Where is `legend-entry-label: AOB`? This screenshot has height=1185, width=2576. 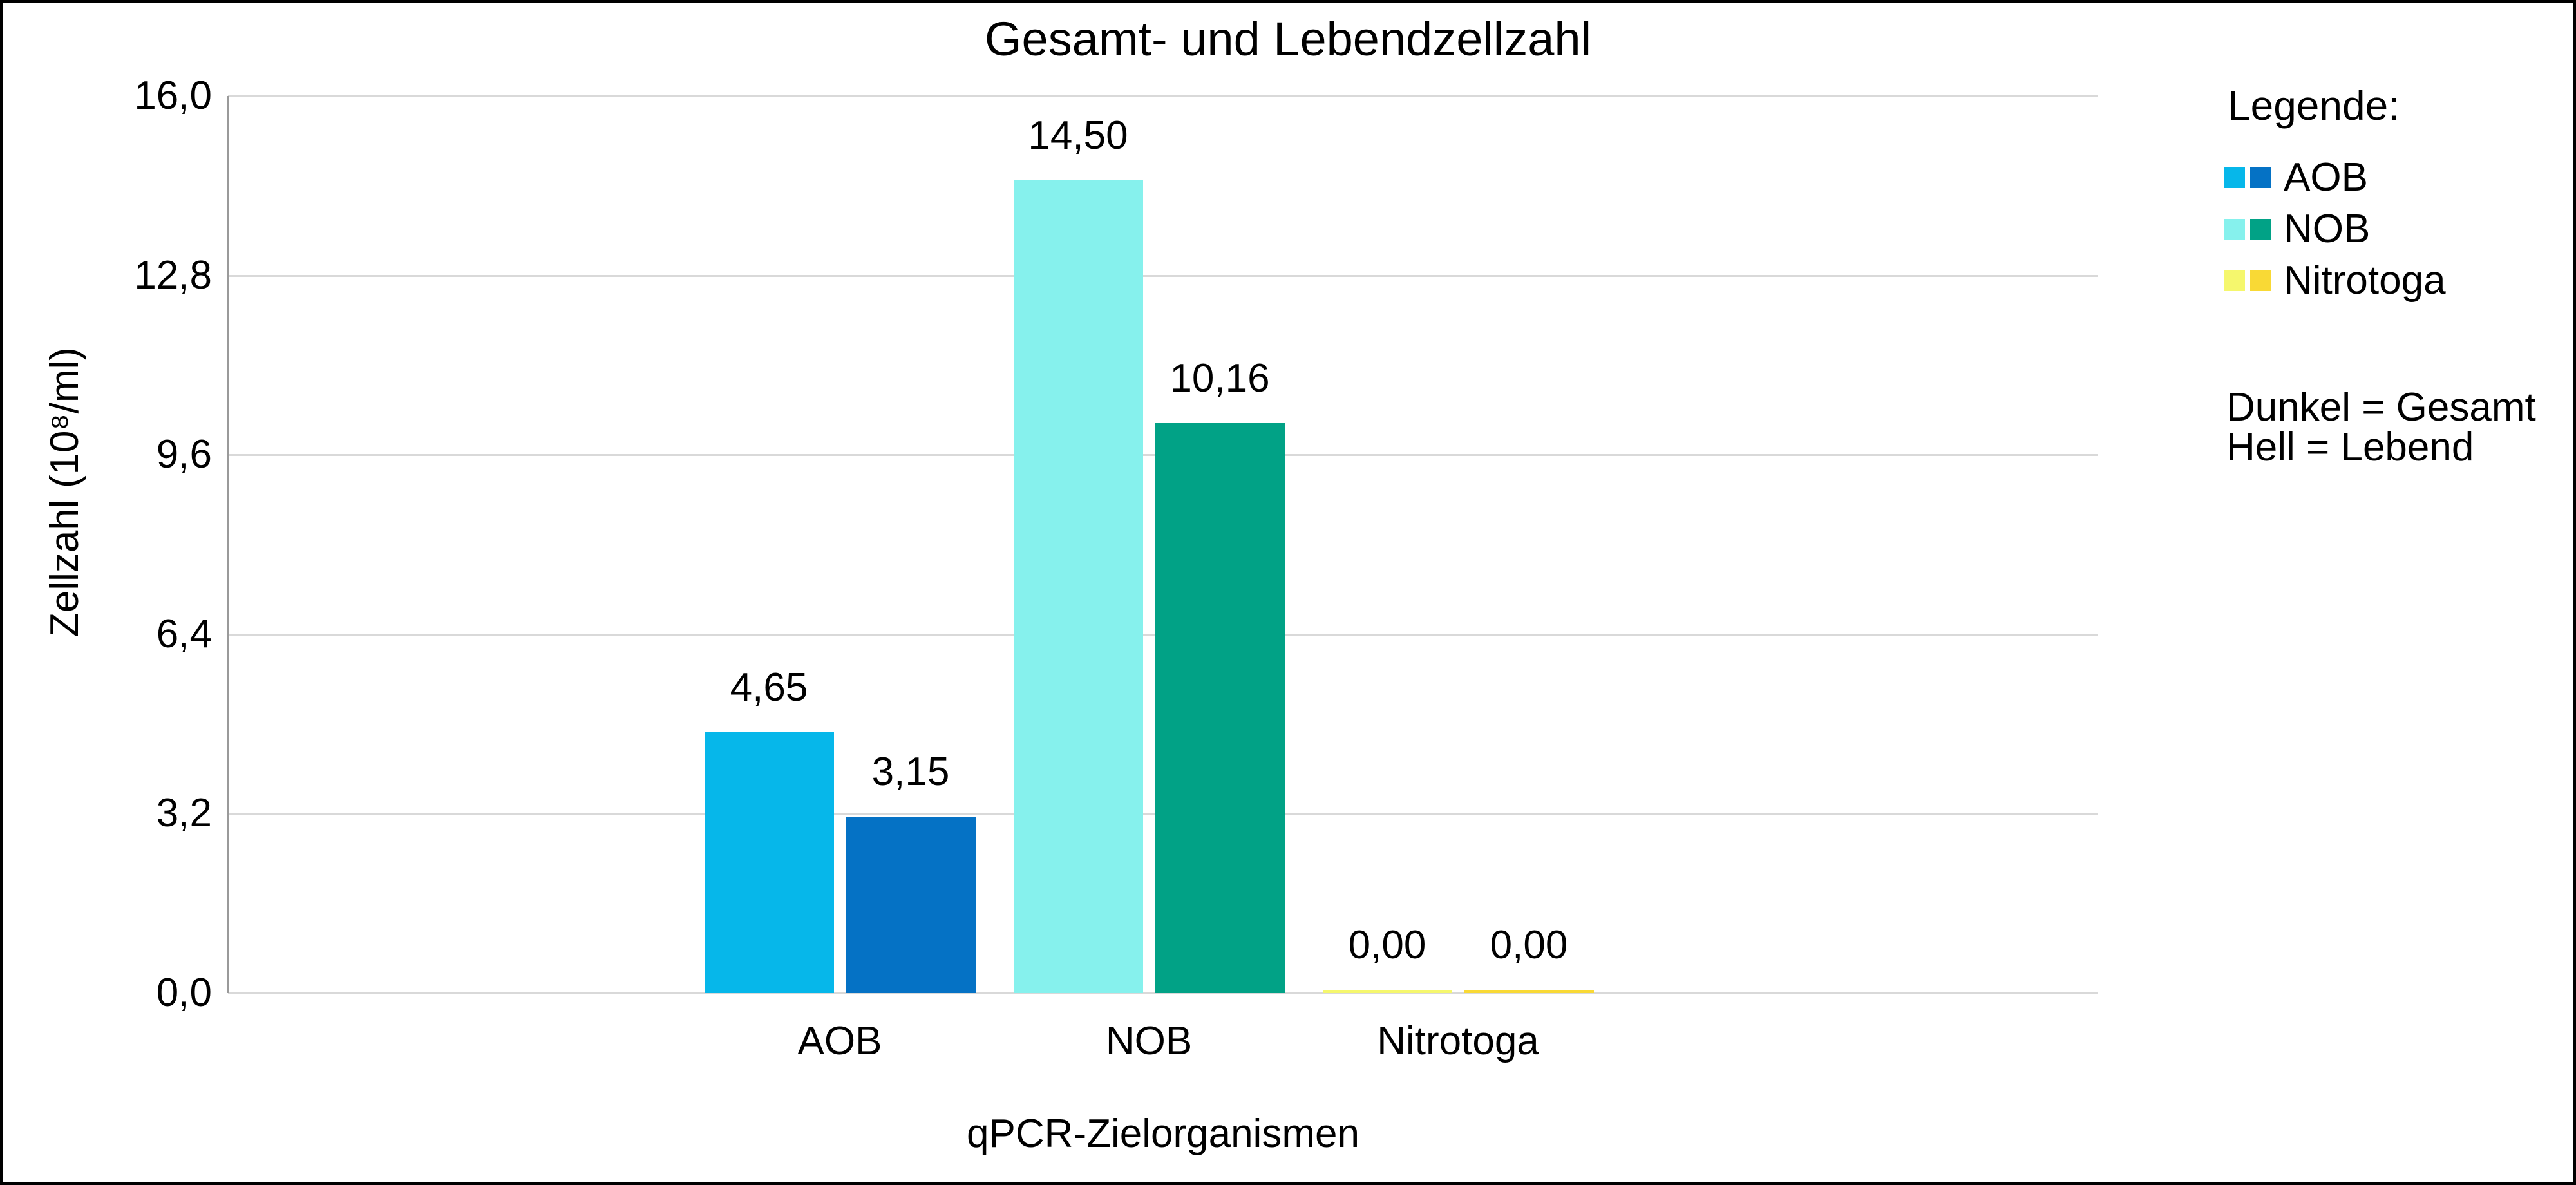 legend-entry-label: AOB is located at coordinates (2326, 177).